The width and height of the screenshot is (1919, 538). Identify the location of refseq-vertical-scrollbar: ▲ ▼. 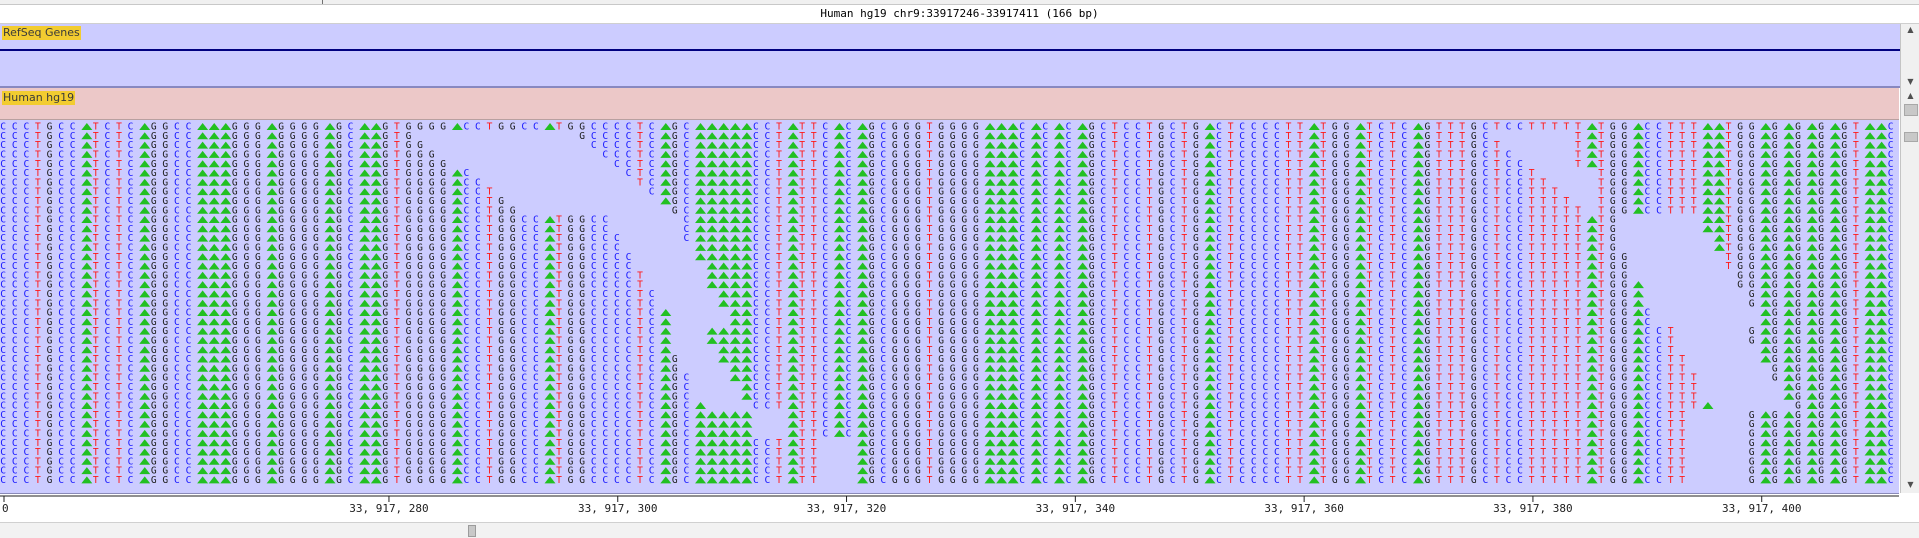
(1909, 56).